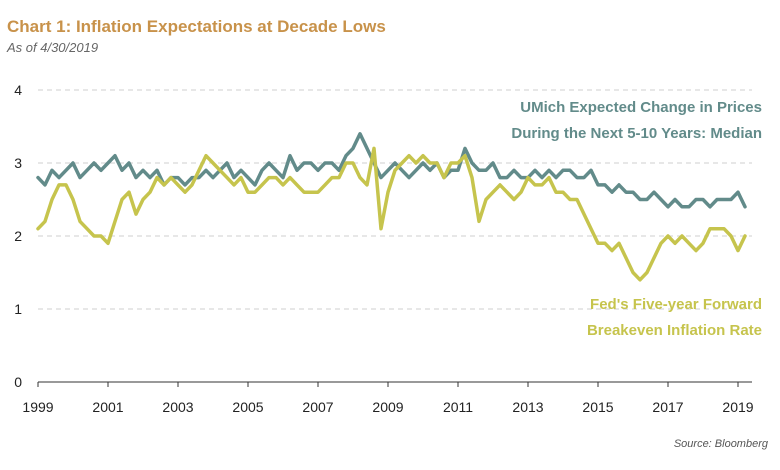  Describe the element at coordinates (597, 407) in the screenshot. I see `x-tick-label: 2015` at that location.